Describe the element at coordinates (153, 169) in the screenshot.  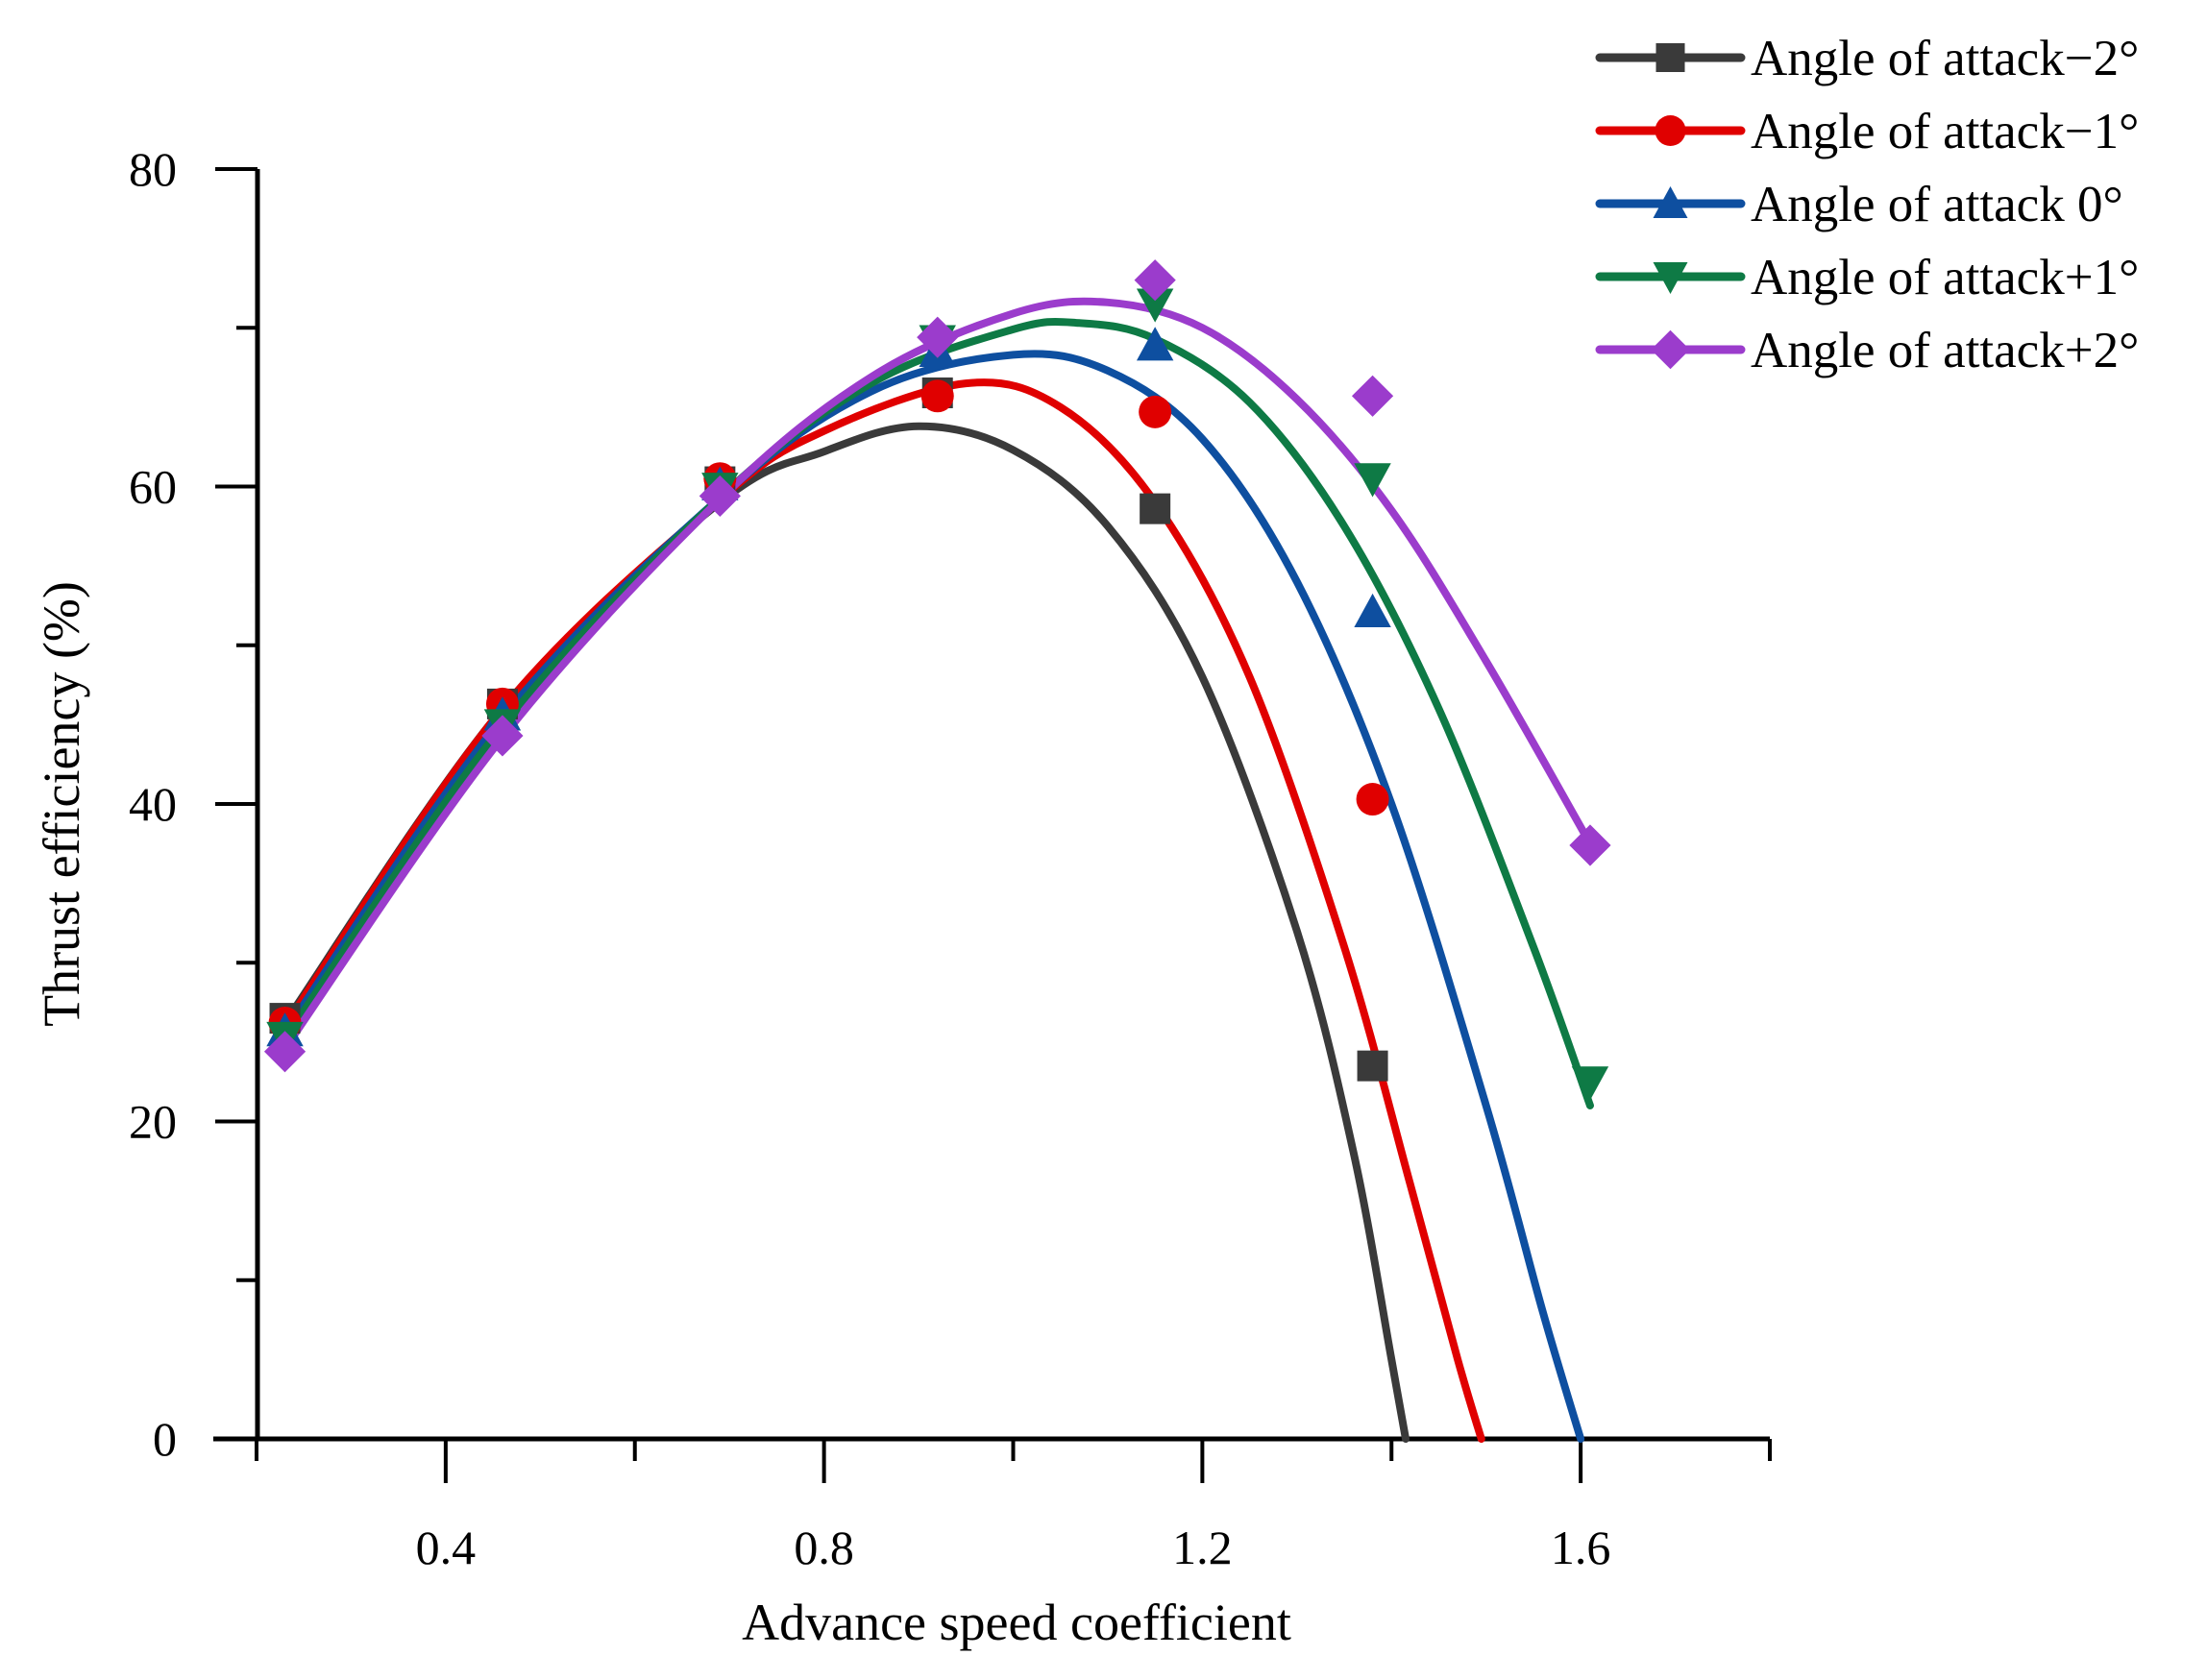
I see `y-tick-label: 80` at that location.